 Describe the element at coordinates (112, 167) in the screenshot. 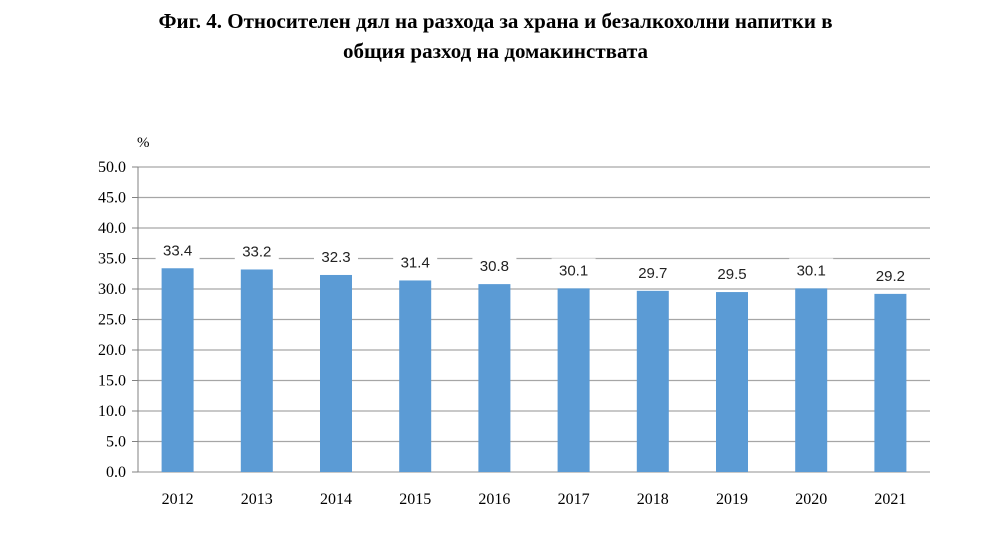

I see `y-tick-label: 50.0` at that location.